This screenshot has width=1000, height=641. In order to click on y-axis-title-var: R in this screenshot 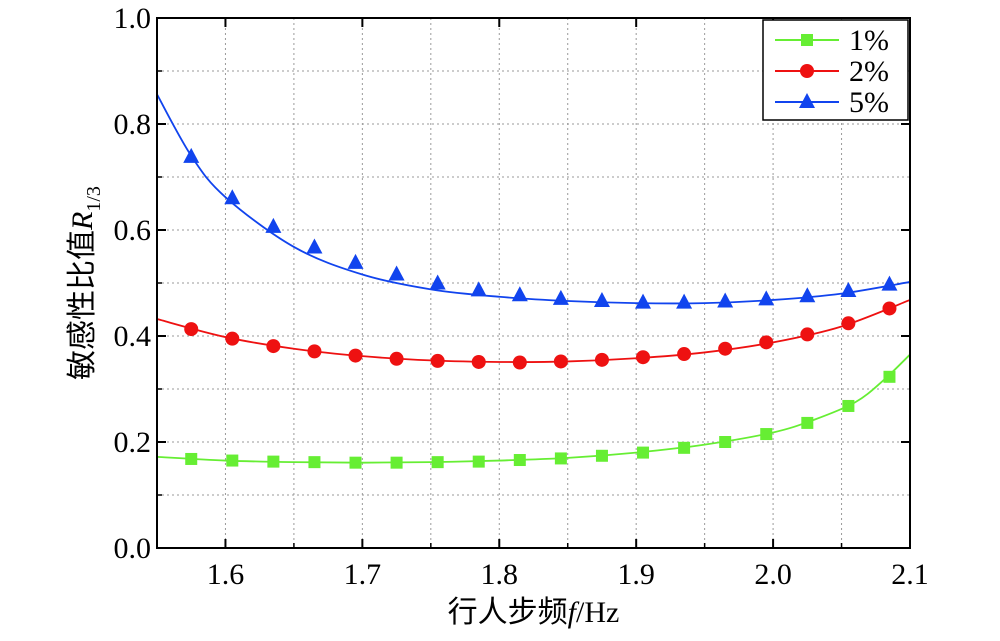, I will do `click(82, 221)`.